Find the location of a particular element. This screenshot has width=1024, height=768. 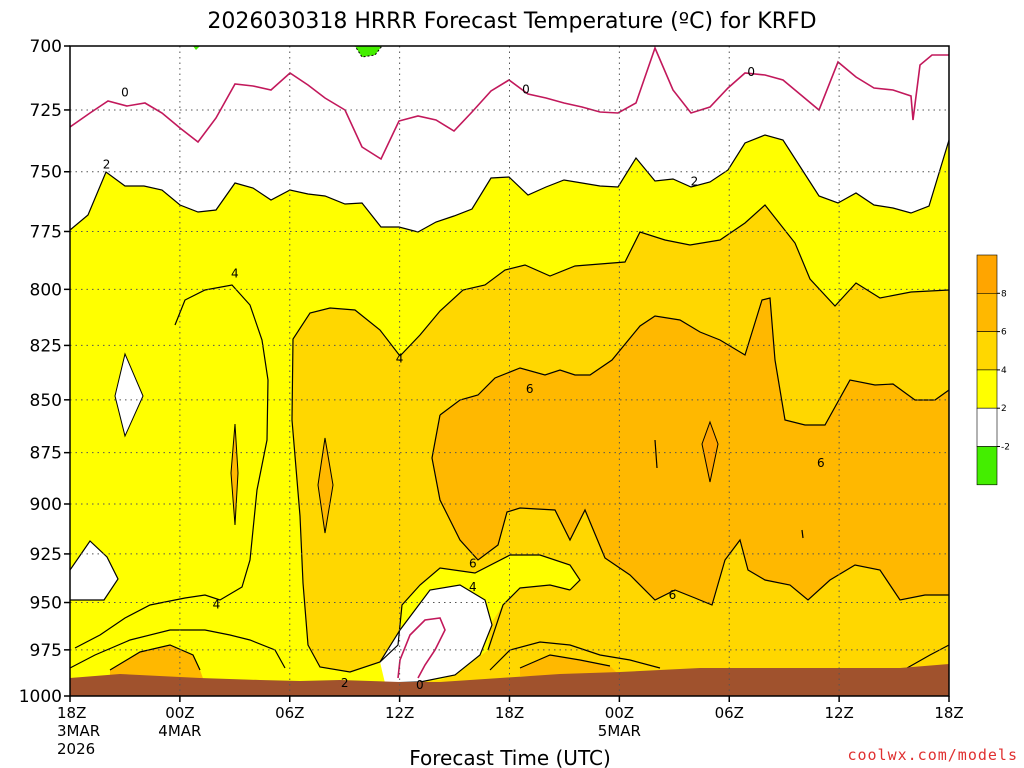

band-below-2-left is located at coordinates (94, 570).